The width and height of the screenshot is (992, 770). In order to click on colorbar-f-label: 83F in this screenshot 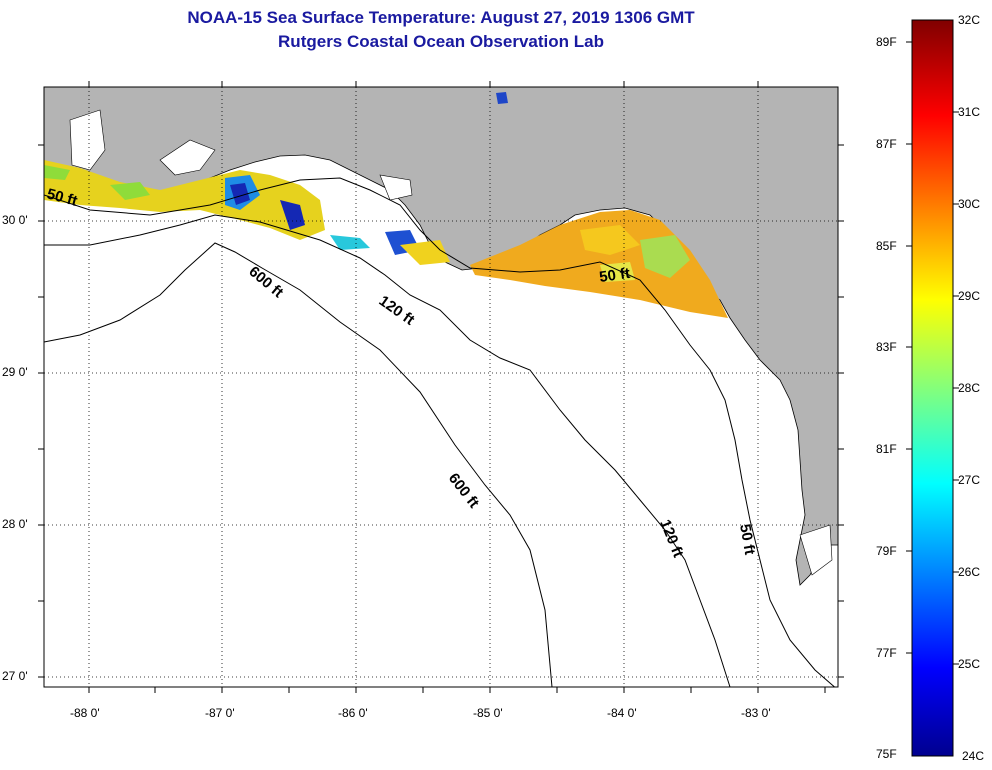, I will do `click(886, 347)`.